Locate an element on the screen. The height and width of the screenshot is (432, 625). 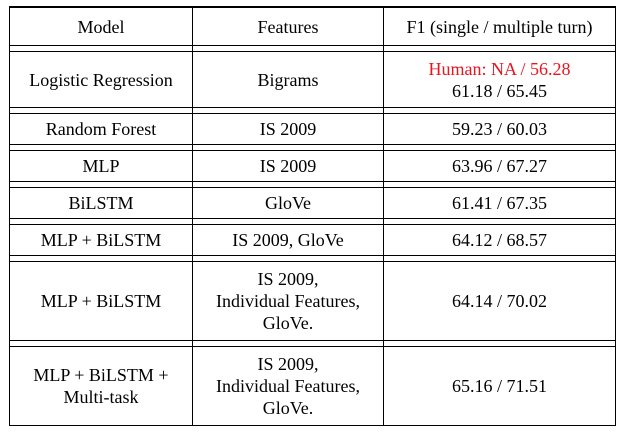
cell-f1: 65.16 / 71.51 is located at coordinates (499, 386).